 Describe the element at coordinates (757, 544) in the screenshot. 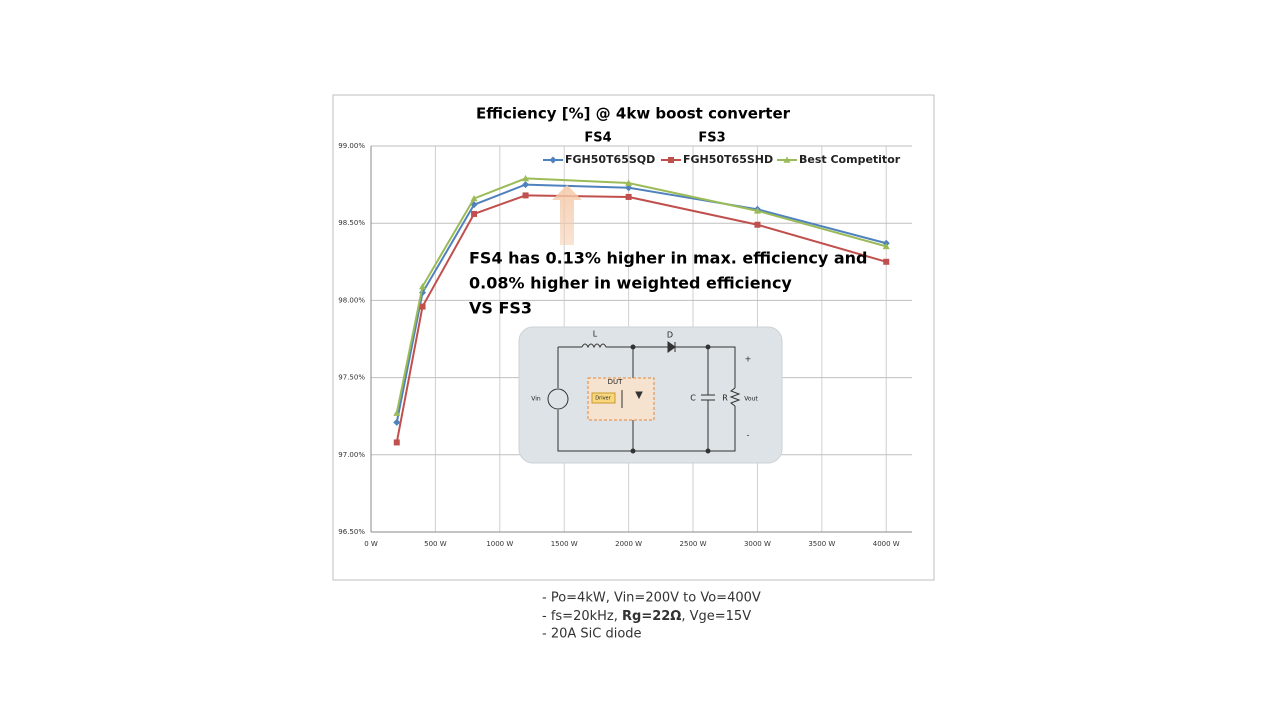

I see `x-tick-label: 3000 W` at that location.